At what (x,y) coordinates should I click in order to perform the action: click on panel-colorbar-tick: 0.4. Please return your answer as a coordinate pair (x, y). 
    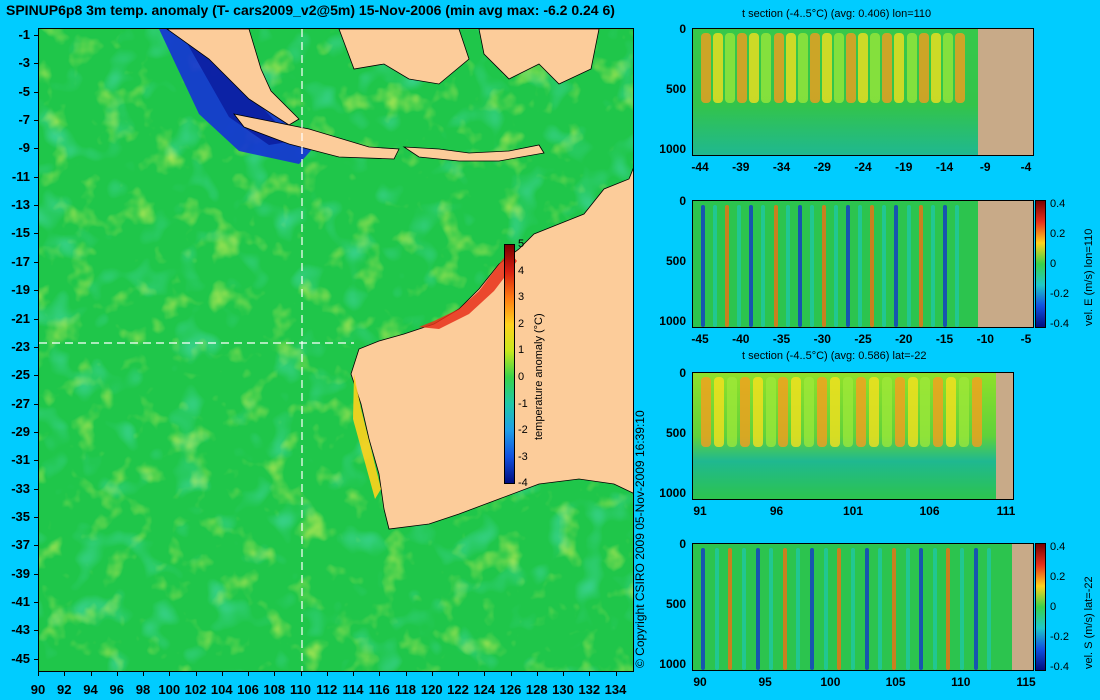
    Looking at the image, I should click on (1058, 547).